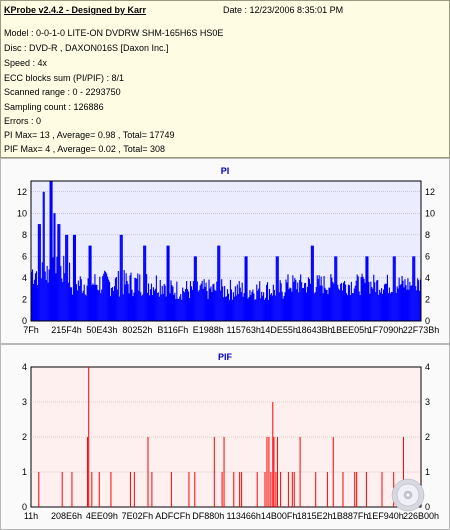  What do you see at coordinates (421, 330) in the screenshot?
I see `x-tick-label: 22F73Bh` at bounding box center [421, 330].